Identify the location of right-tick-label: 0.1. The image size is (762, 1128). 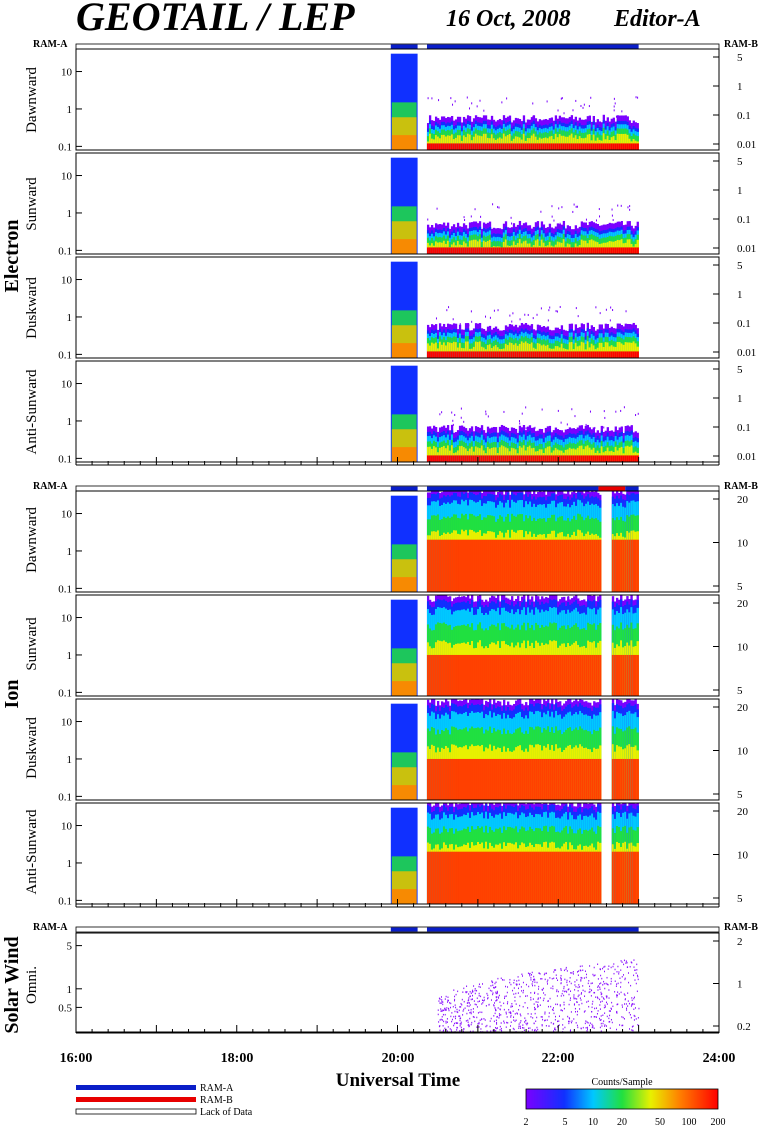
(744, 324).